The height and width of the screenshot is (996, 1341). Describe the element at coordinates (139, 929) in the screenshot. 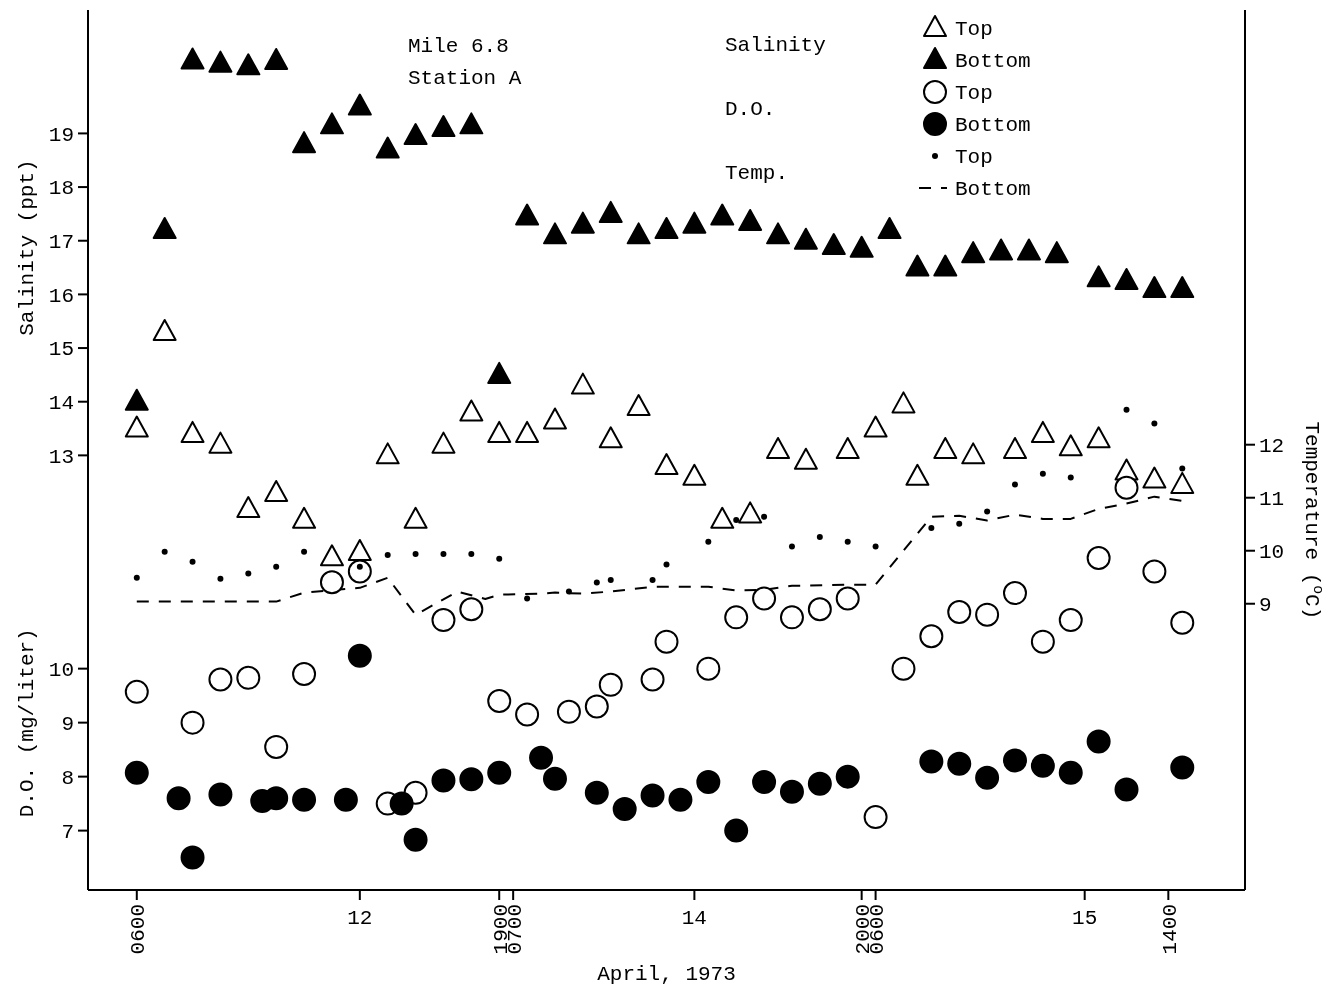

I see `x-tick-label: 0600` at that location.